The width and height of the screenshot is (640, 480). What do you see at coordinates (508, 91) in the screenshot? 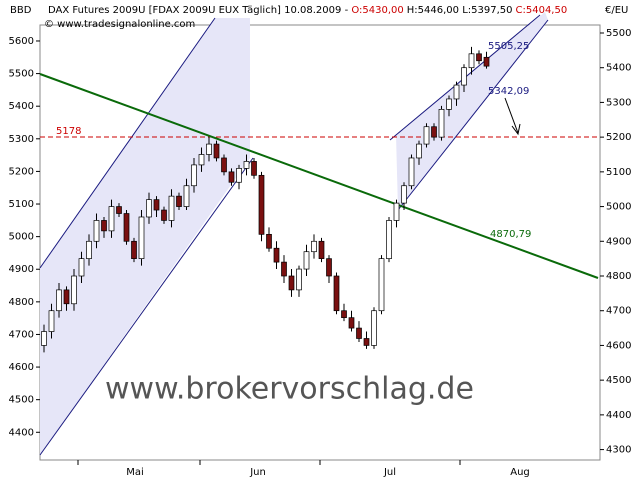
I see `annotation: 5342,09` at bounding box center [508, 91].